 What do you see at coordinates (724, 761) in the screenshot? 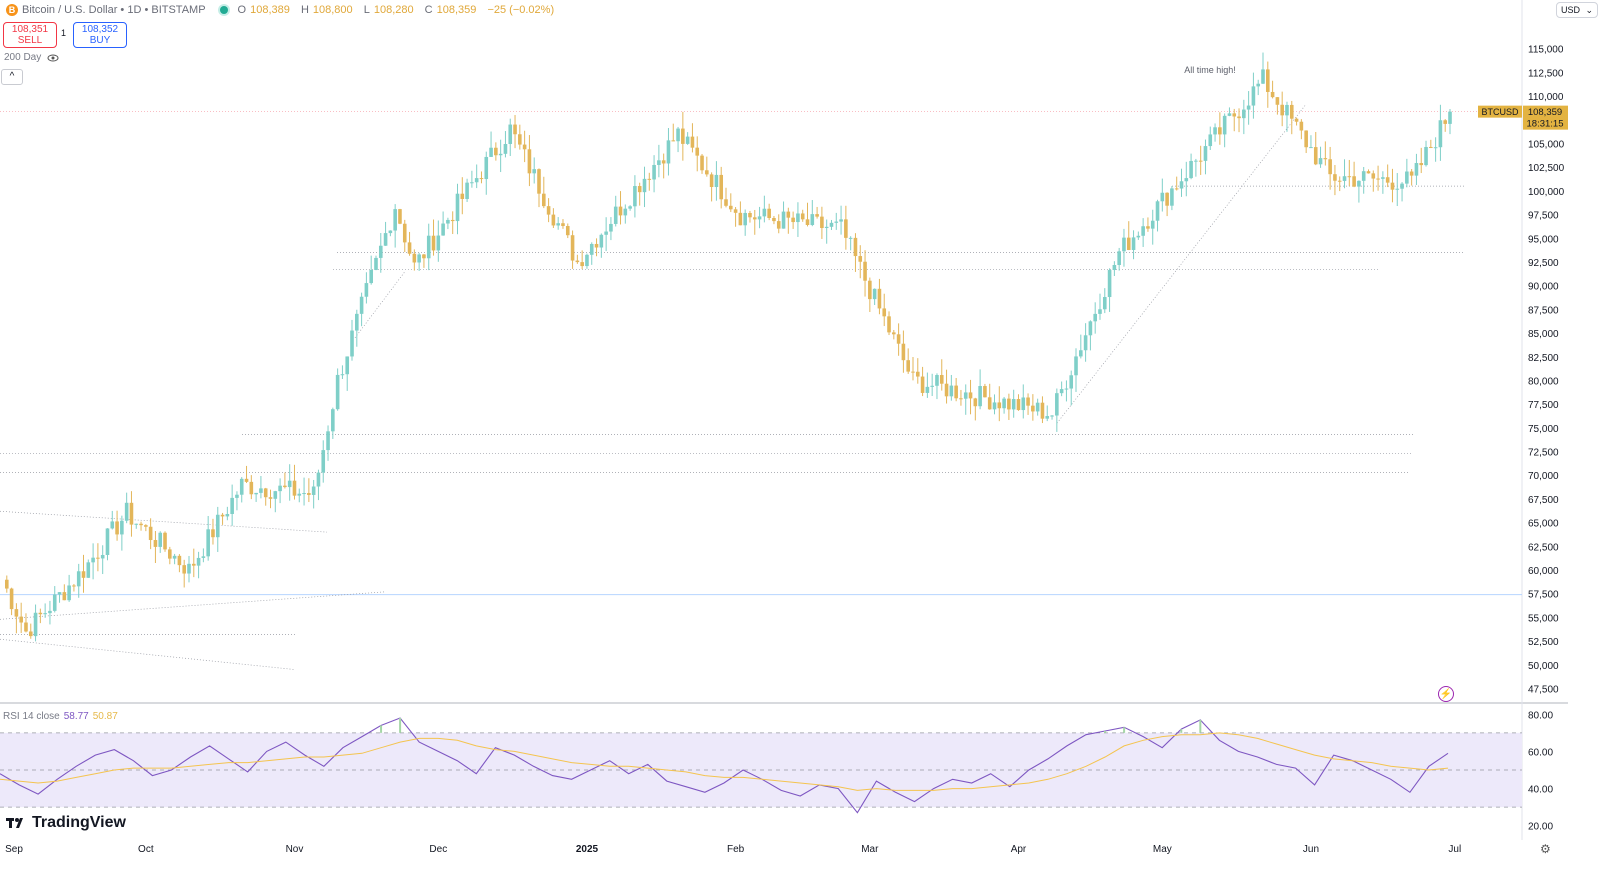
I see `rsi-ma-line` at bounding box center [724, 761].